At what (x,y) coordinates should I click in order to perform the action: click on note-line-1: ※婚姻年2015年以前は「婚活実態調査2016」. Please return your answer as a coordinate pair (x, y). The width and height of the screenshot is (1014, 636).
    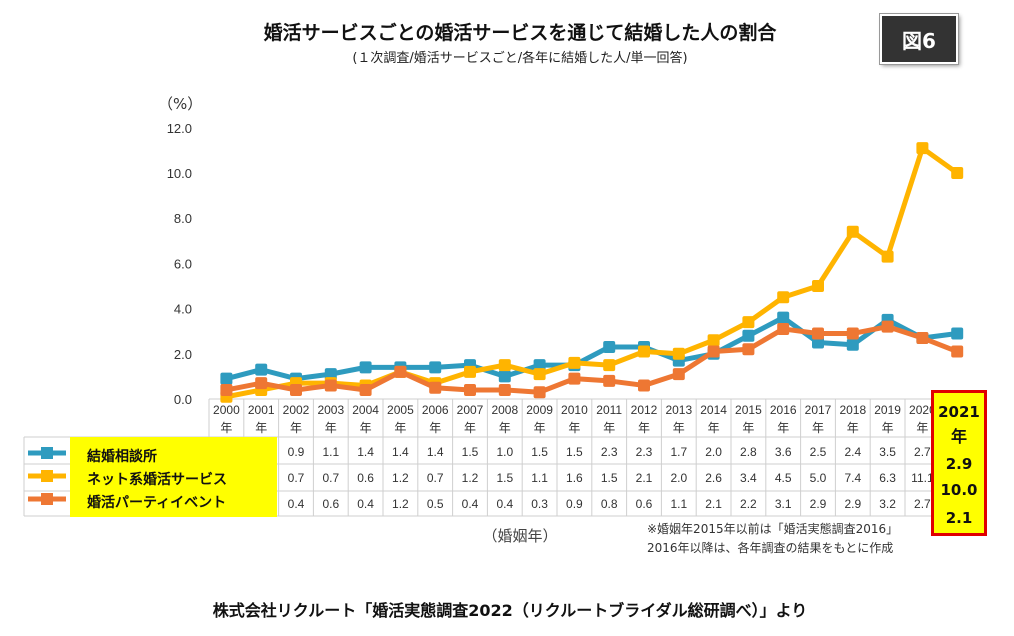
    Looking at the image, I should click on (773, 529).